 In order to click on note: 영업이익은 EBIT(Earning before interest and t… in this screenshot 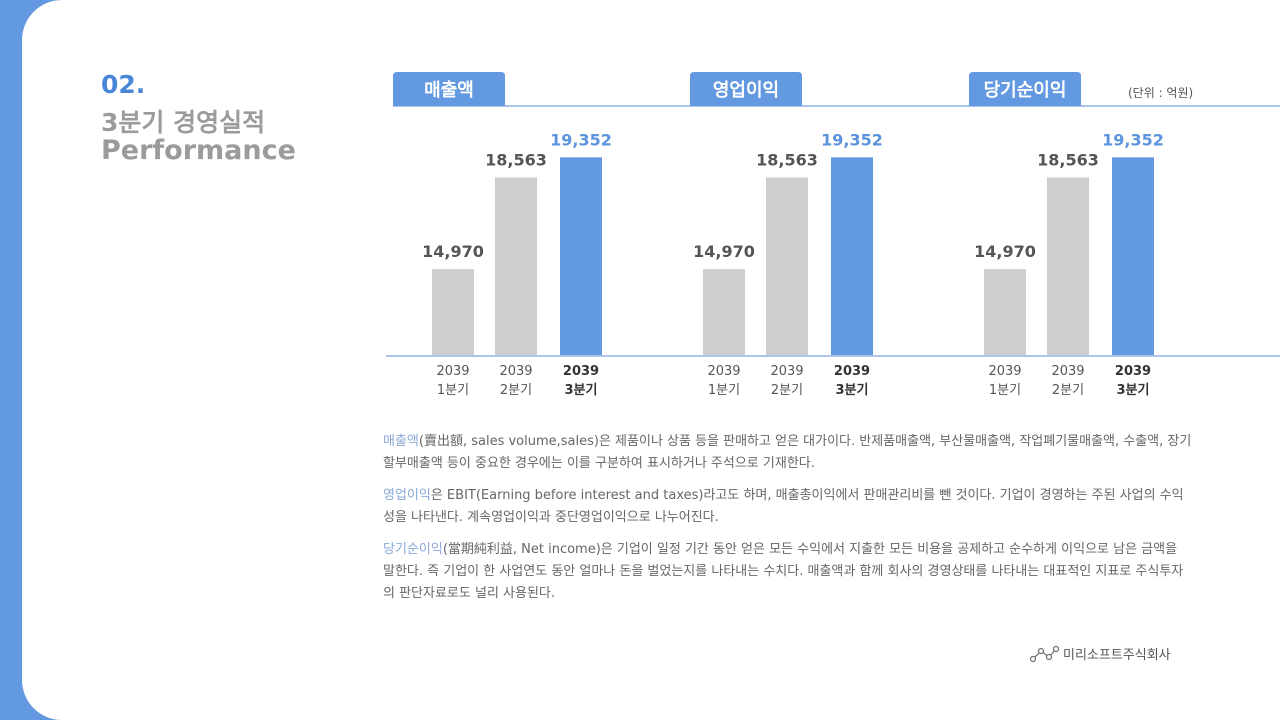, I will do `click(788, 507)`.